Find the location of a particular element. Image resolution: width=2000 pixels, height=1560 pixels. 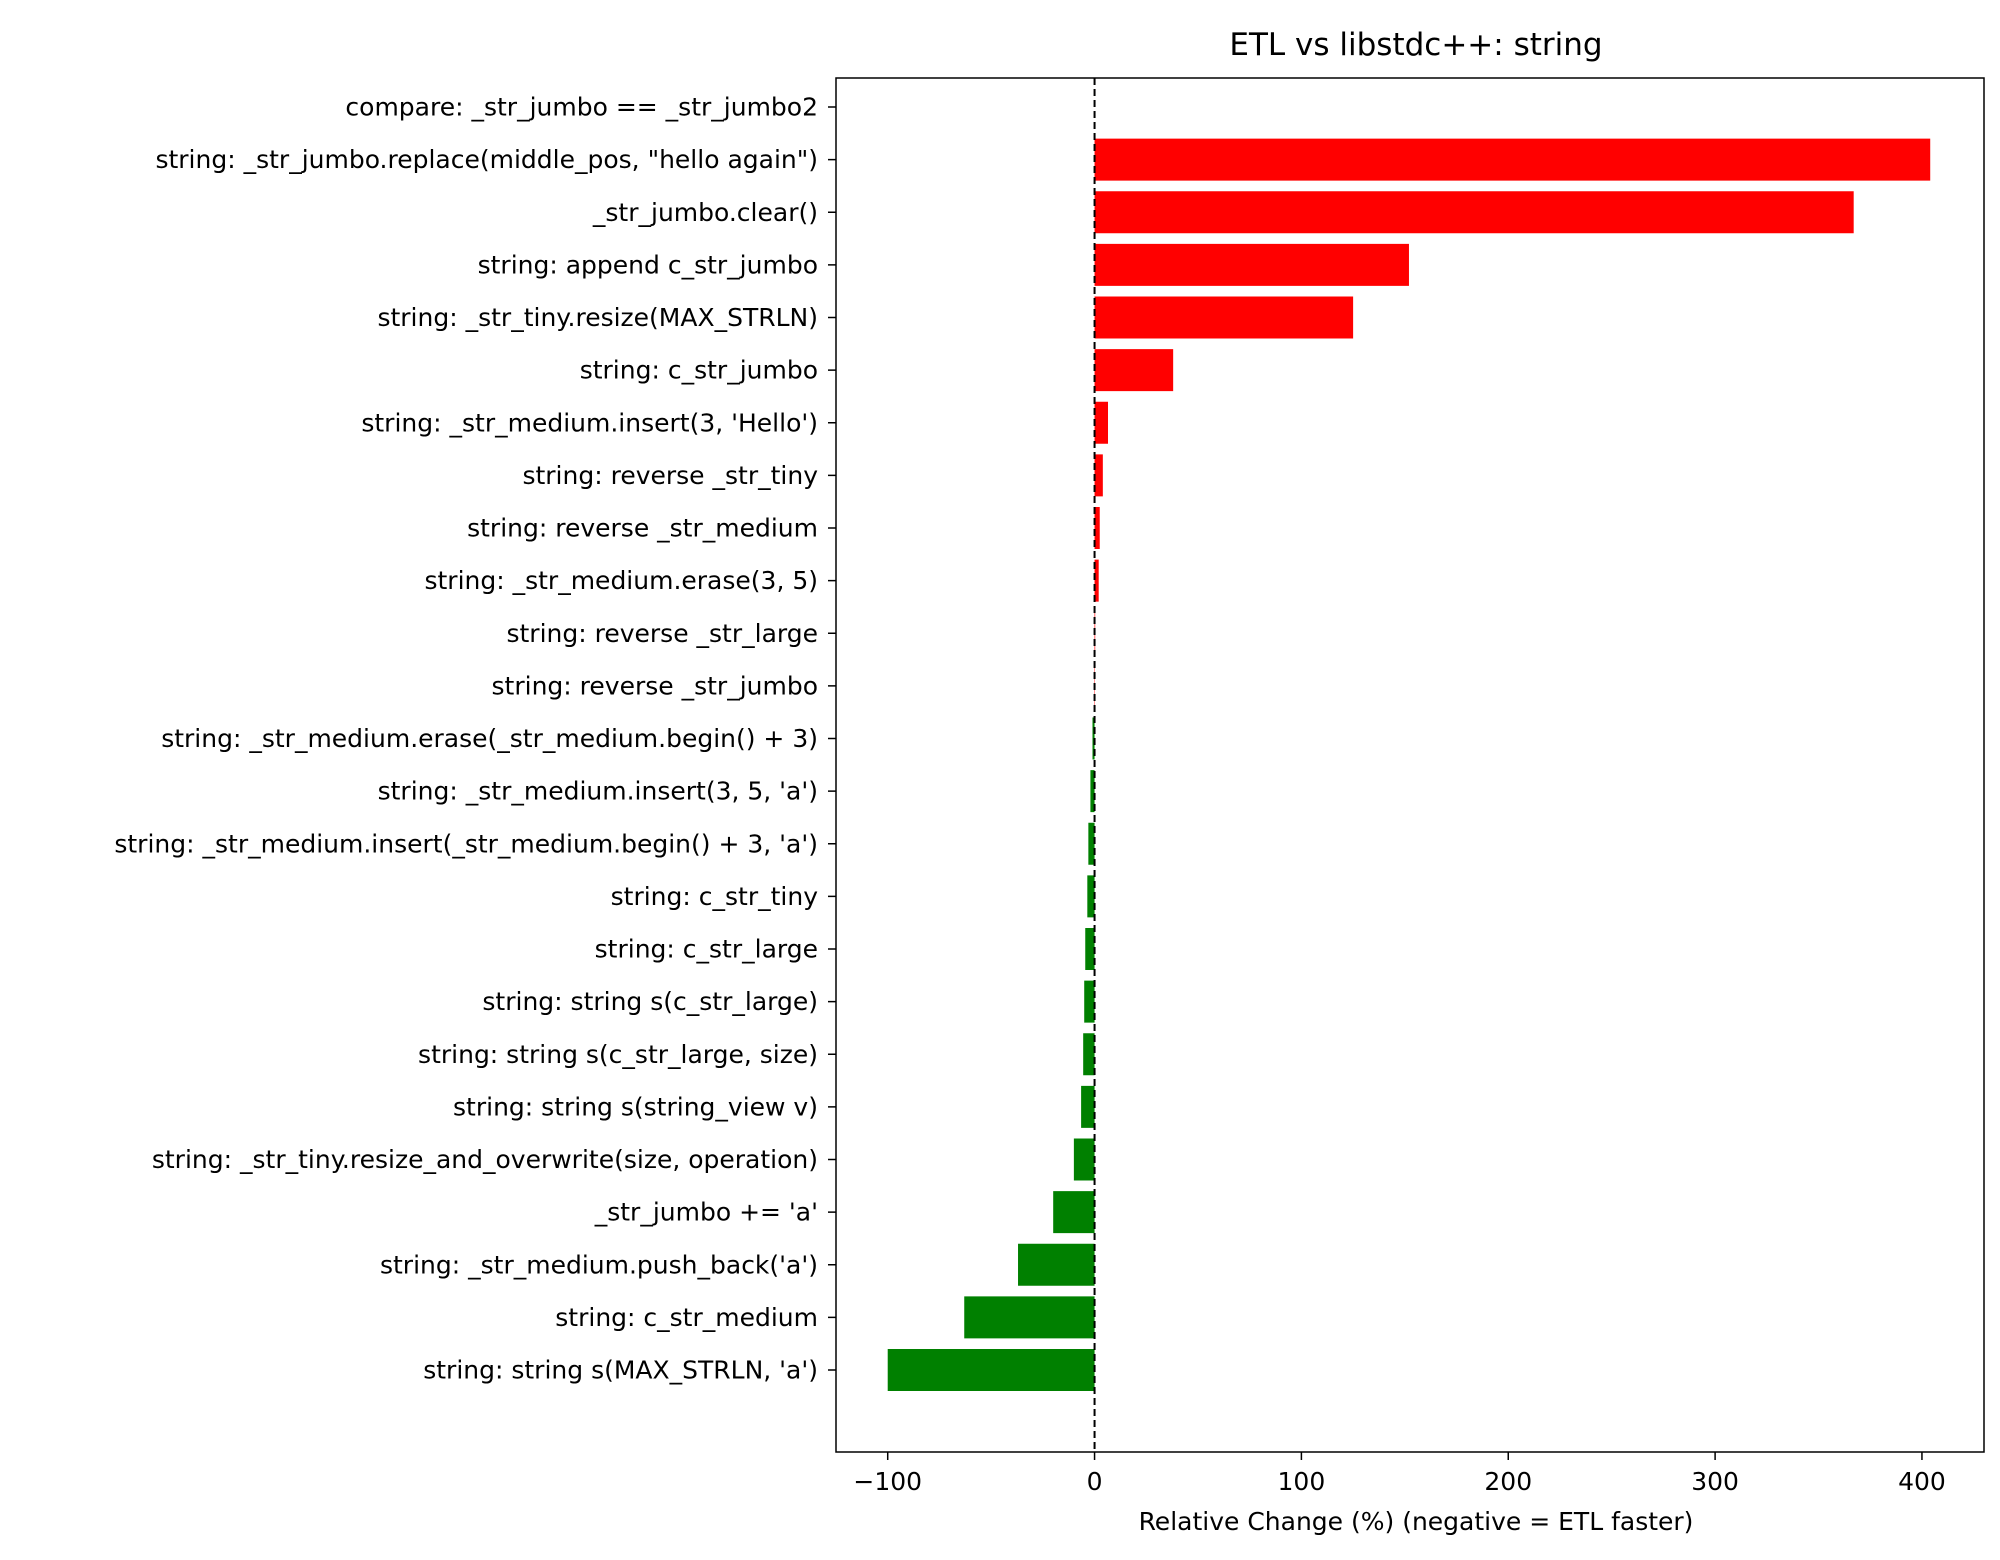

x-tick-label: −100 is located at coordinates (887, 1481).